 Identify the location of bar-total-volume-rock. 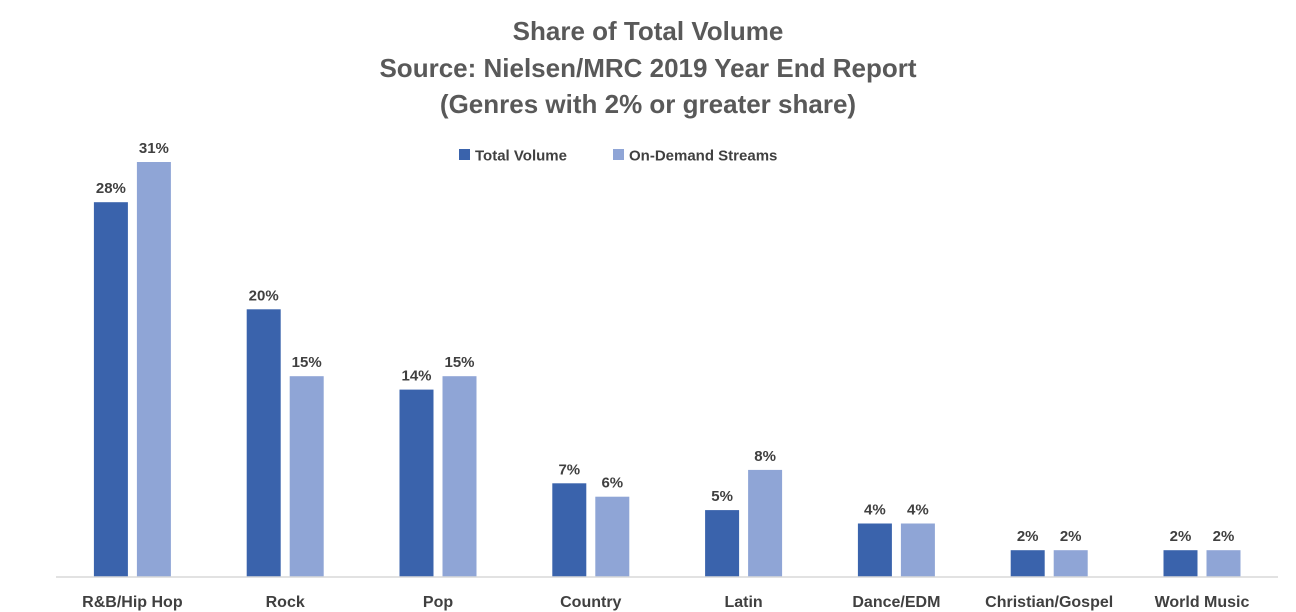
(263, 443).